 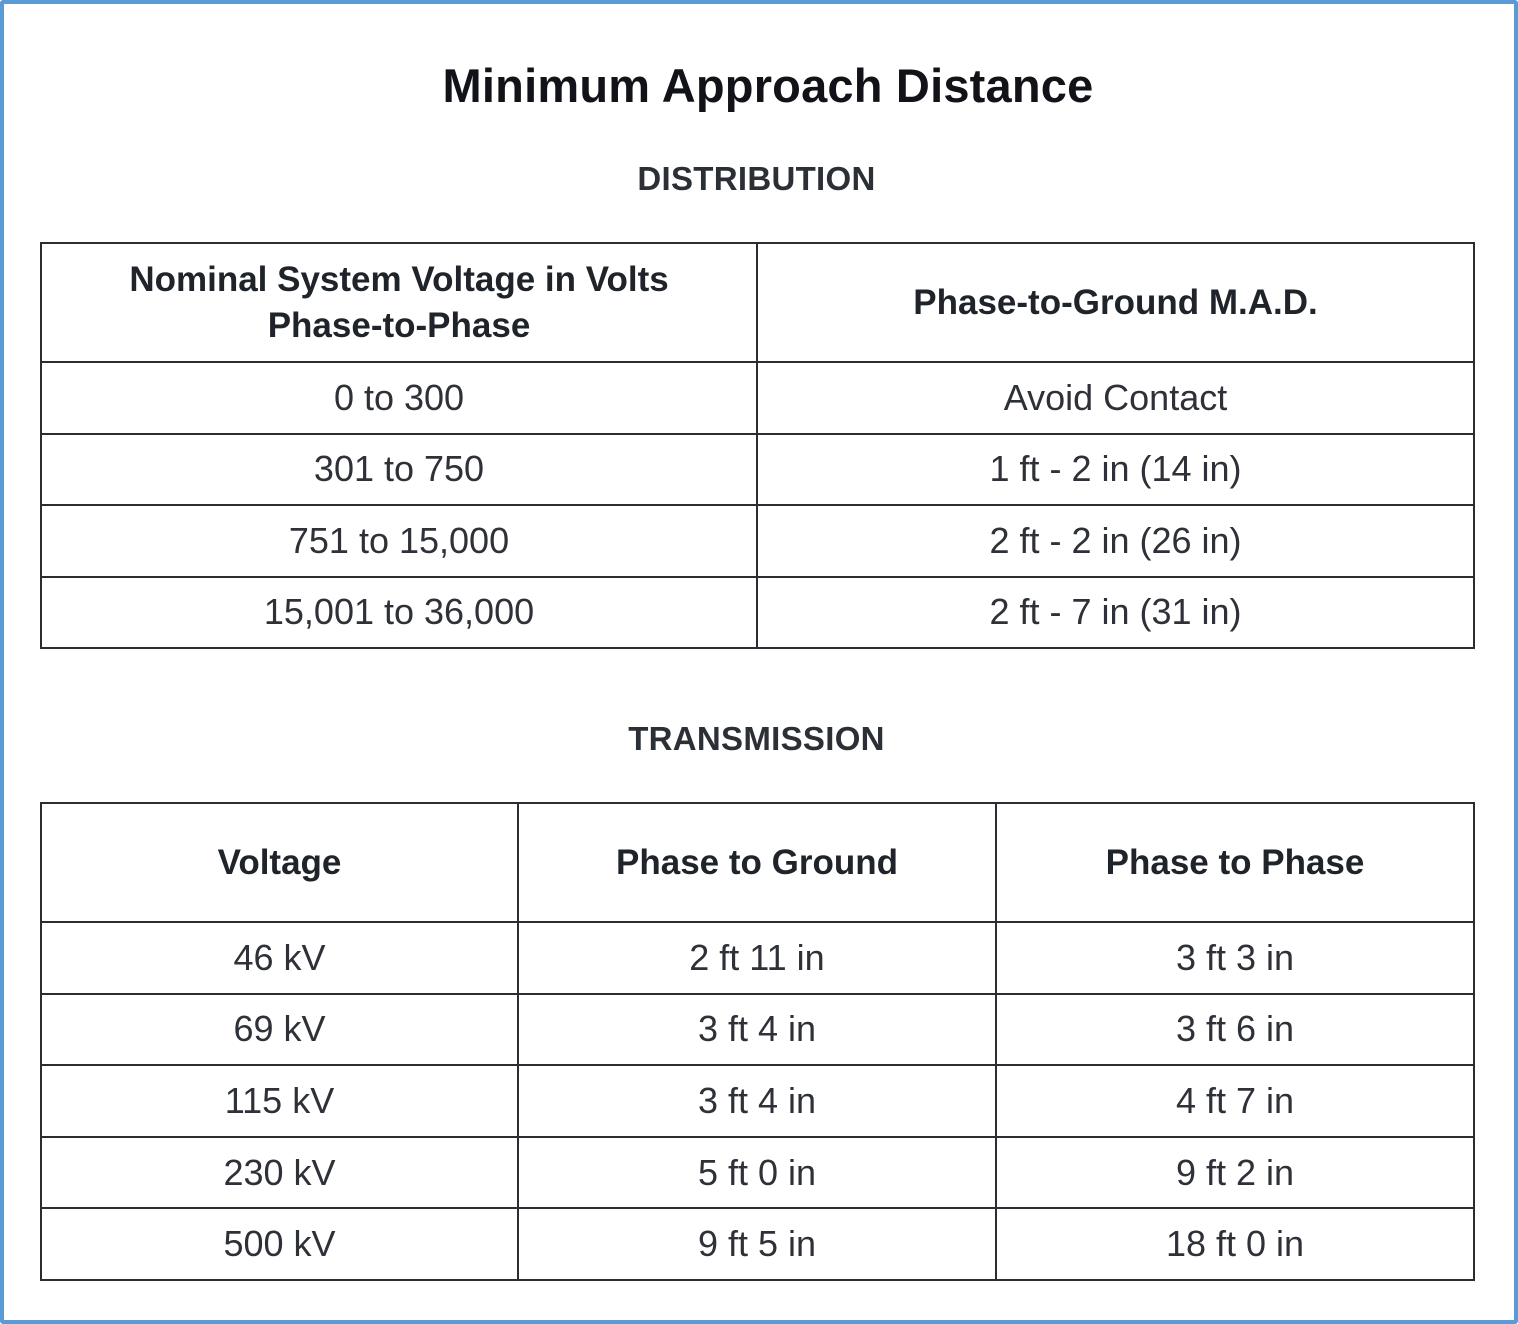 What do you see at coordinates (1235, 1172) in the screenshot?
I see `table-cell: 9 ft 2 in` at bounding box center [1235, 1172].